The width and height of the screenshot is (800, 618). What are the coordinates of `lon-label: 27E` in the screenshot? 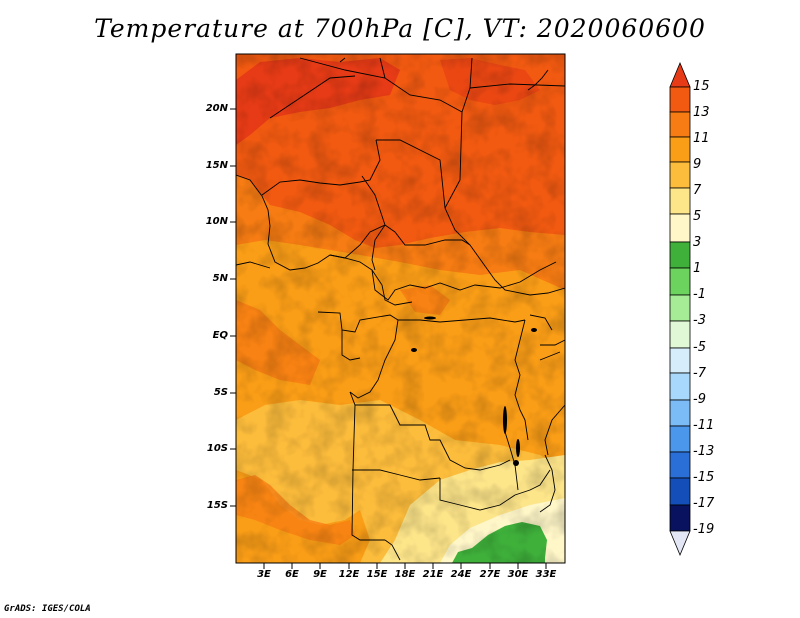 It's located at (490, 574).